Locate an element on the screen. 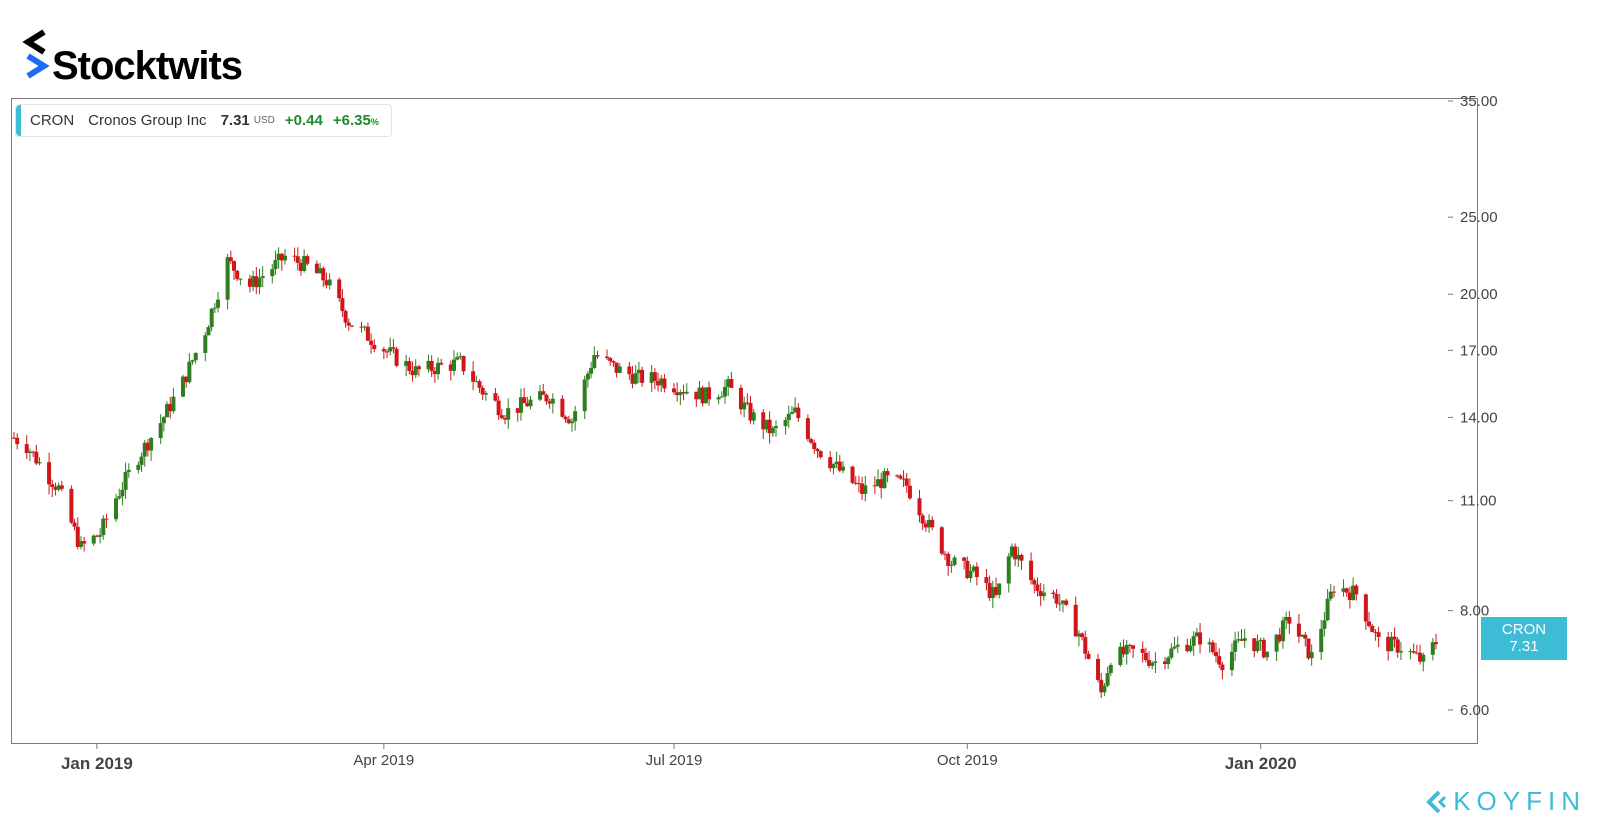 The height and width of the screenshot is (827, 1600). koyfin-logo-icon is located at coordinates (1436, 801).